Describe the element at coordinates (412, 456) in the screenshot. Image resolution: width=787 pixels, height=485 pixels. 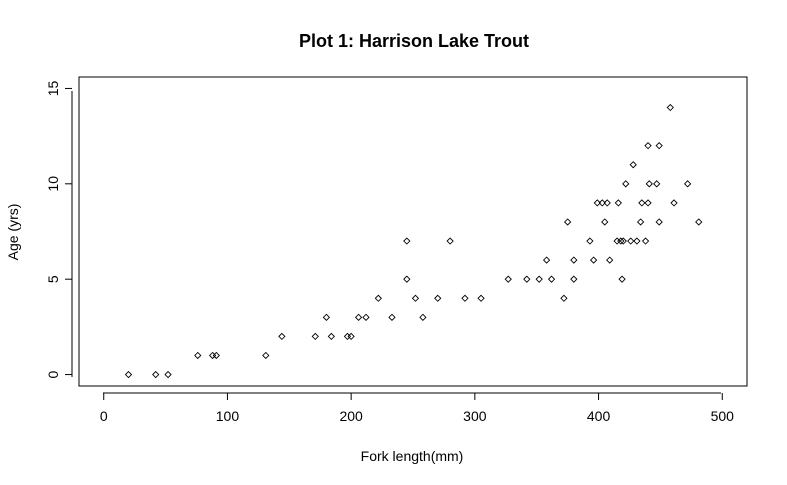
I see `x-axis-label: Fork length(mm)` at that location.